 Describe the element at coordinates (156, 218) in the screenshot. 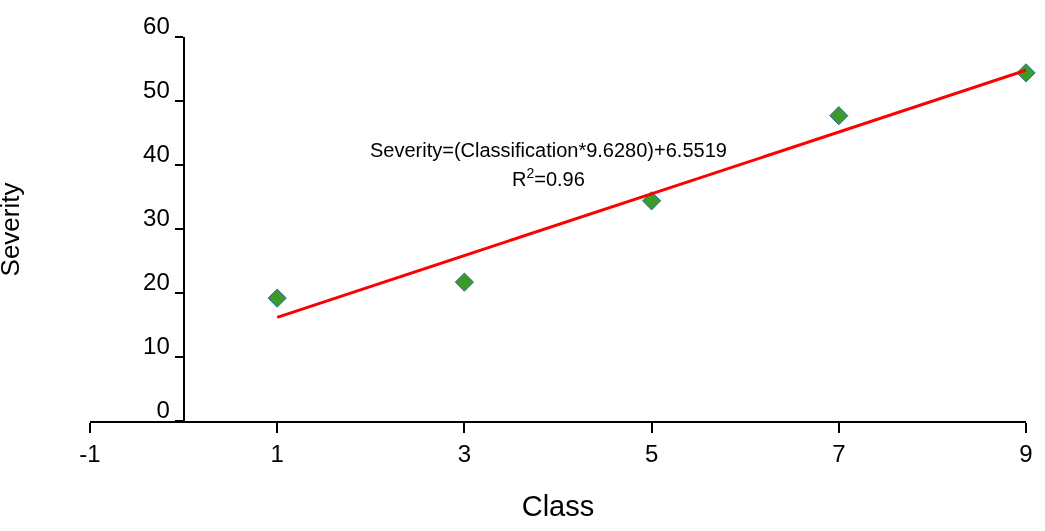

I see `y-tick-label: 30` at that location.